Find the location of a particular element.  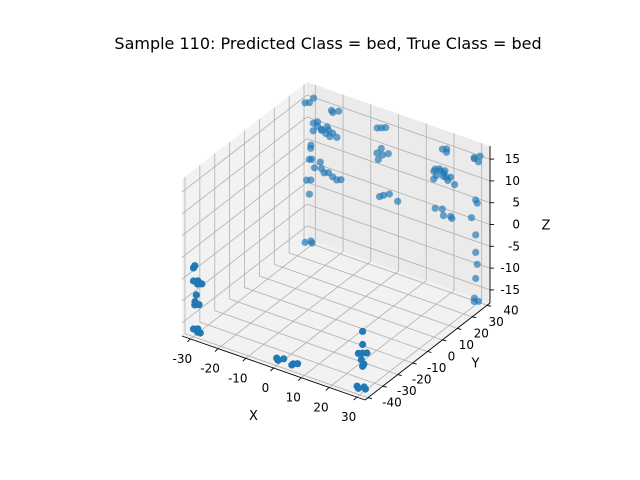

z-tick-label: -15 is located at coordinates (510, 290).